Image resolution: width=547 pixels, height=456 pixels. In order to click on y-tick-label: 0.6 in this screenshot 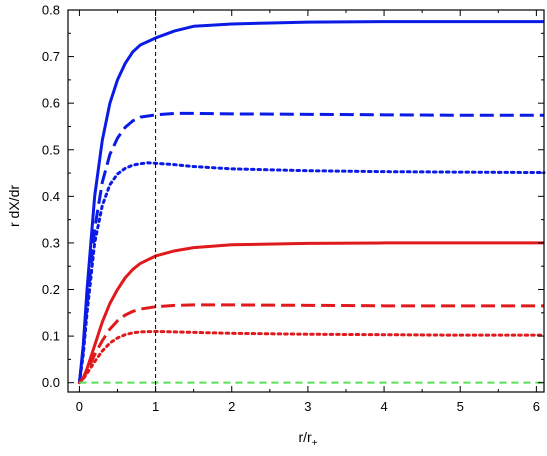, I will do `click(51, 103)`.